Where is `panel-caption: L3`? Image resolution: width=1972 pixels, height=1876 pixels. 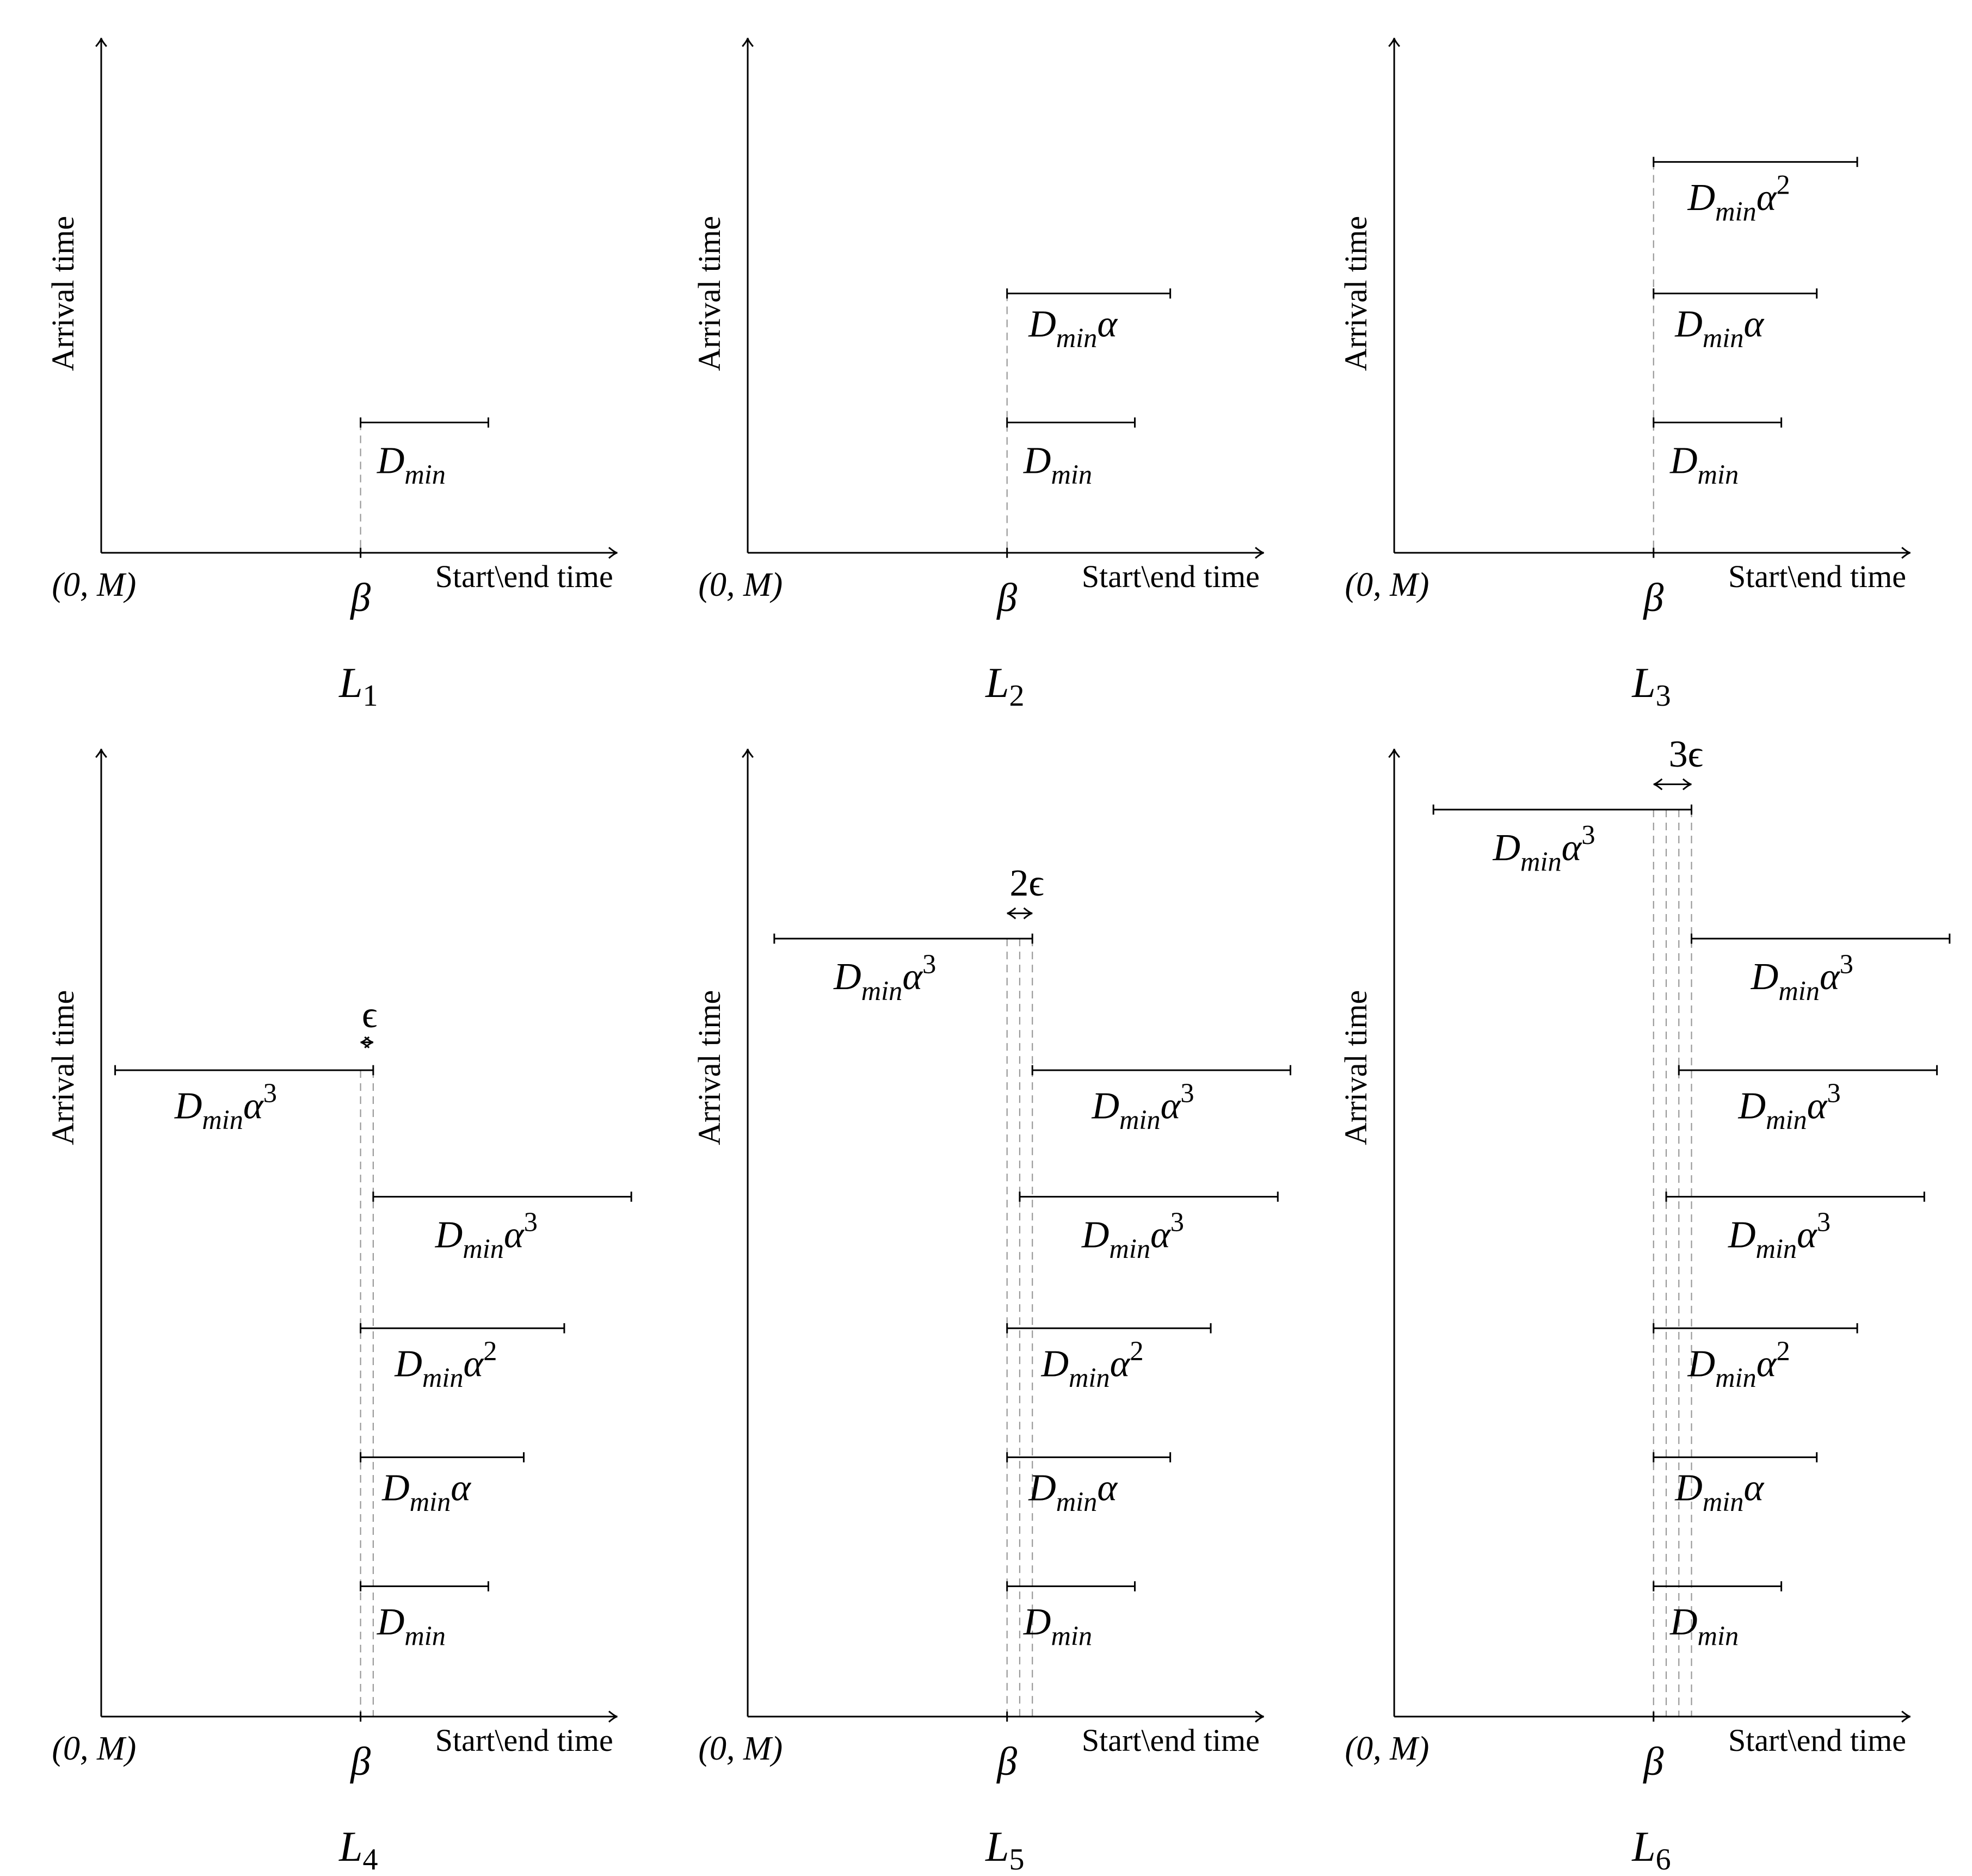 panel-caption: L3 is located at coordinates (1651, 686).